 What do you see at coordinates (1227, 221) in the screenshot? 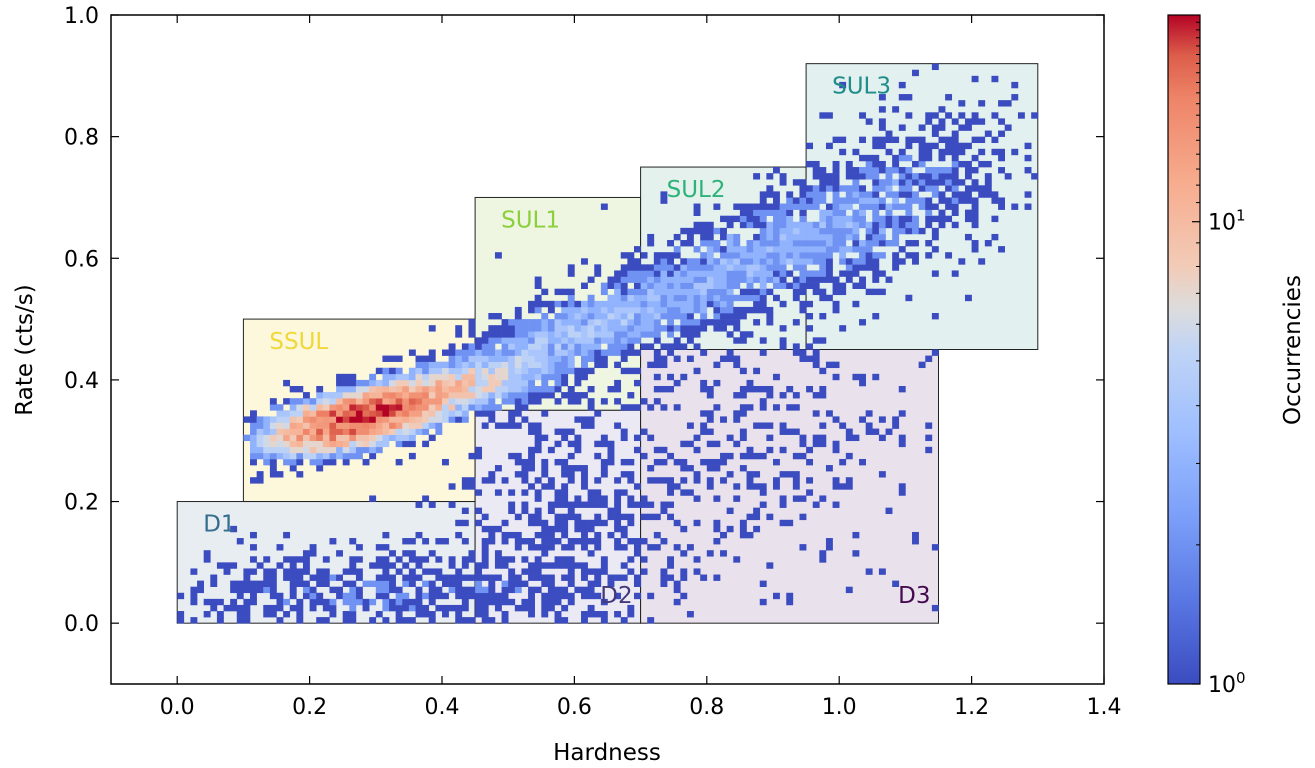
I see `colorbar-tick-label: 101` at bounding box center [1227, 221].